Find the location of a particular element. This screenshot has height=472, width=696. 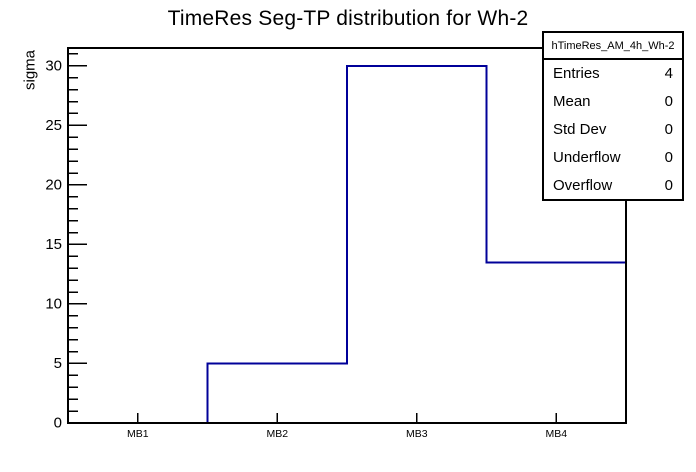

x-axis-tick-label: MB1 is located at coordinates (138, 434).